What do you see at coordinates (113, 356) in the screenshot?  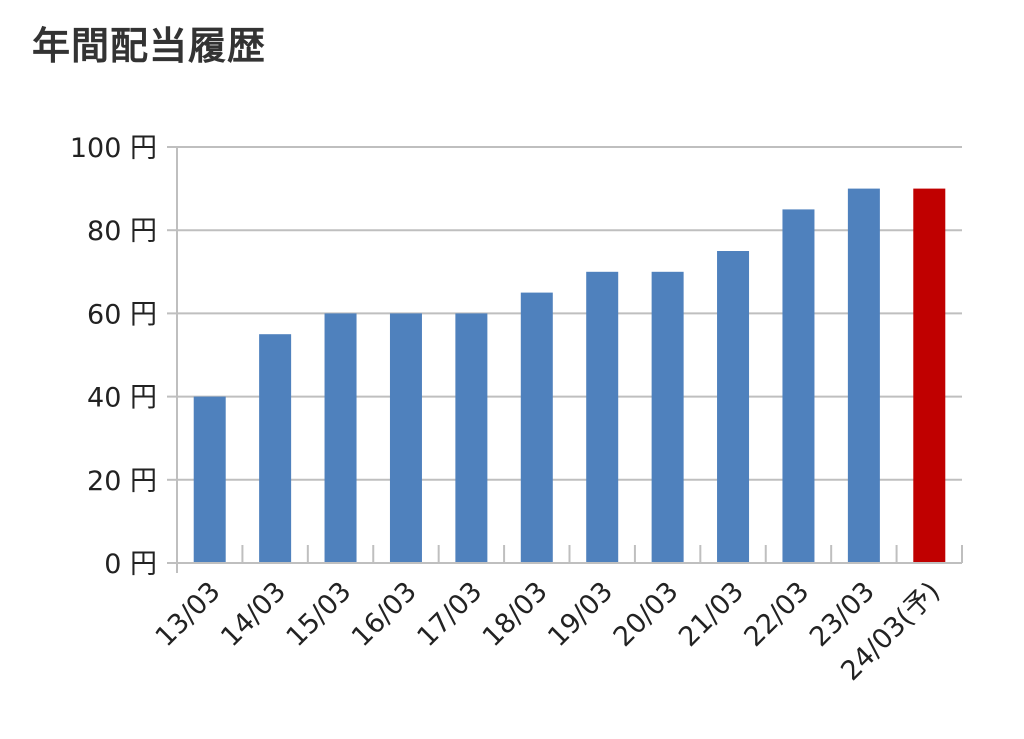 I see `y-tick-labels: 0 円 20 円 40 円 60 円 80 円 100 円` at bounding box center [113, 356].